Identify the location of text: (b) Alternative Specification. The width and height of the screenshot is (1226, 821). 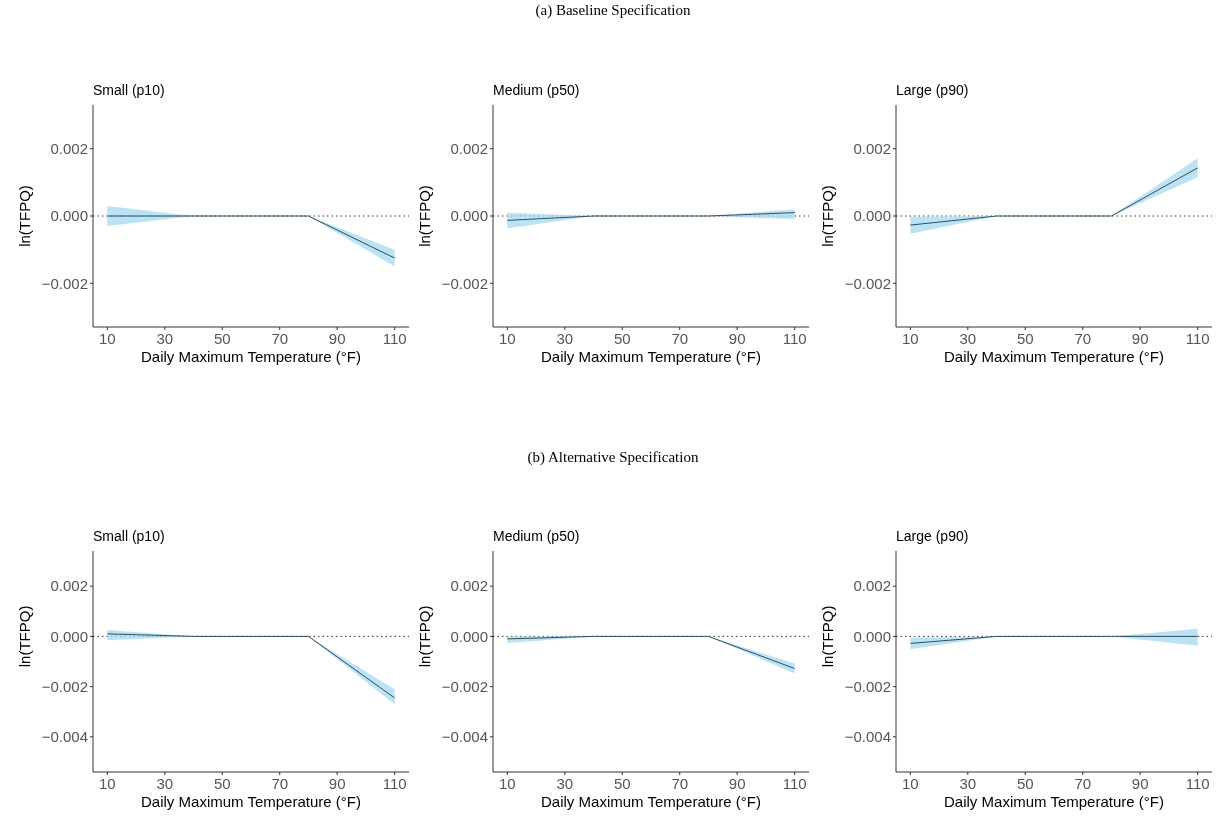
(613, 457).